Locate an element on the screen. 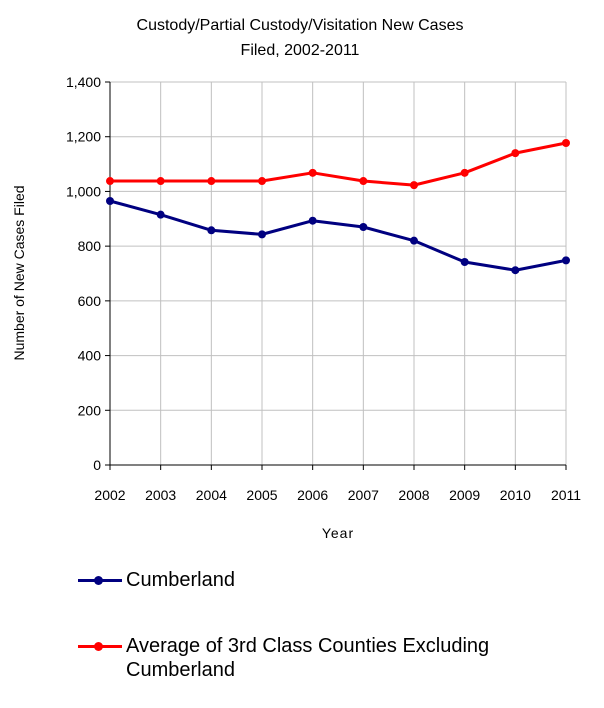  legend-swatch-average is located at coordinates (100, 646).